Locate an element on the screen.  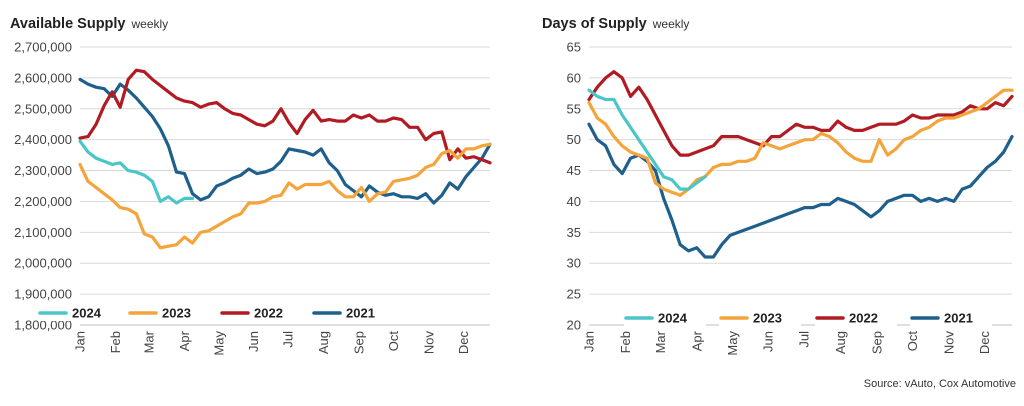
y-tick-label: 1,900,000 is located at coordinates (43, 294).